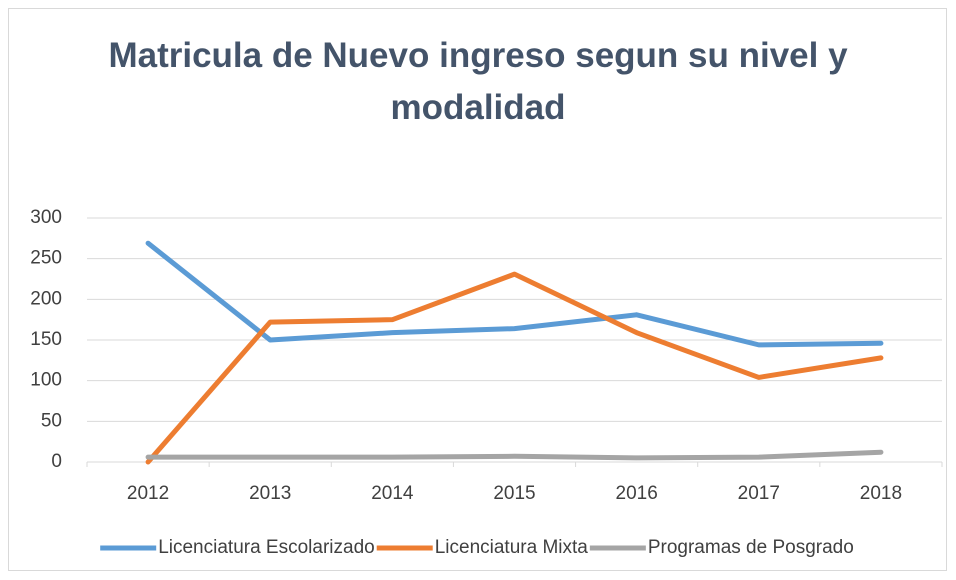 The width and height of the screenshot is (956, 580). Describe the element at coordinates (751, 547) in the screenshot. I see `legend-label: Programas de Posgrado` at that location.